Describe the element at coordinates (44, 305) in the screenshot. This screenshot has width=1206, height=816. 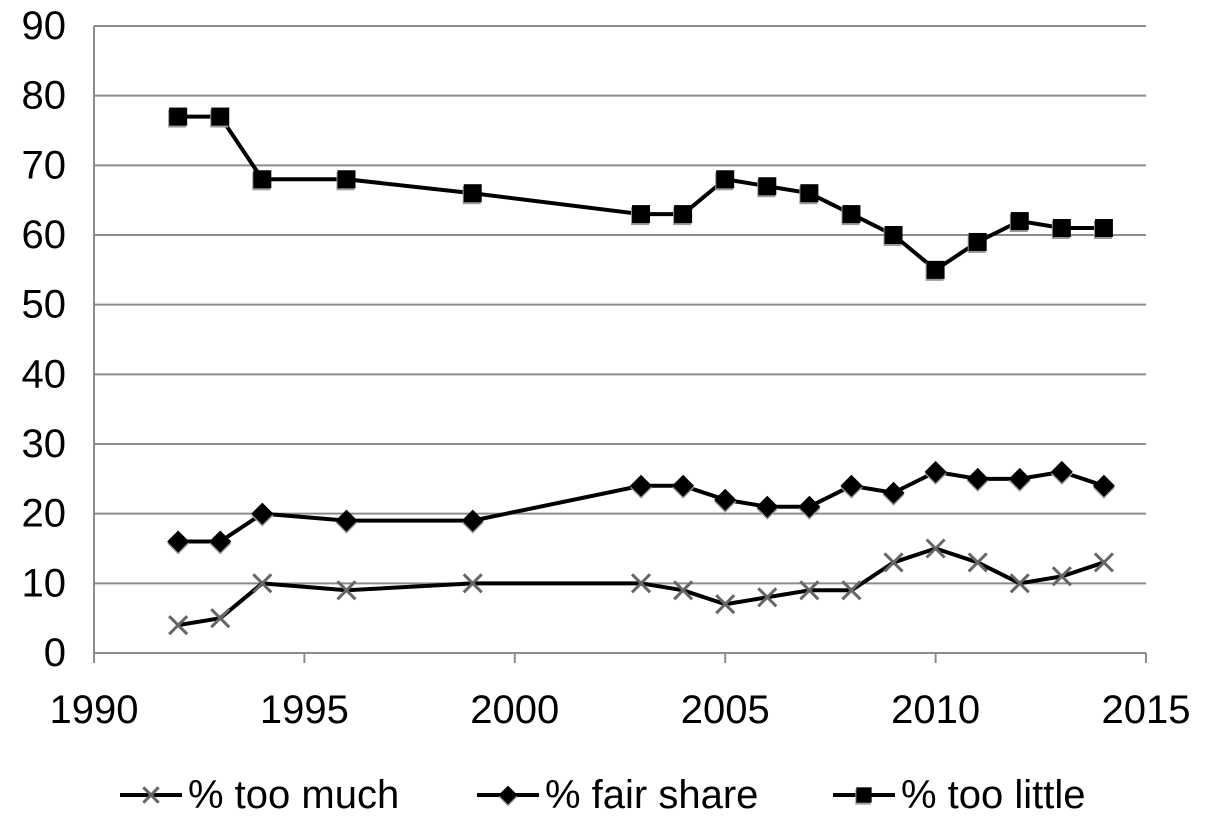
I see `y-tick-label: 50` at that location.